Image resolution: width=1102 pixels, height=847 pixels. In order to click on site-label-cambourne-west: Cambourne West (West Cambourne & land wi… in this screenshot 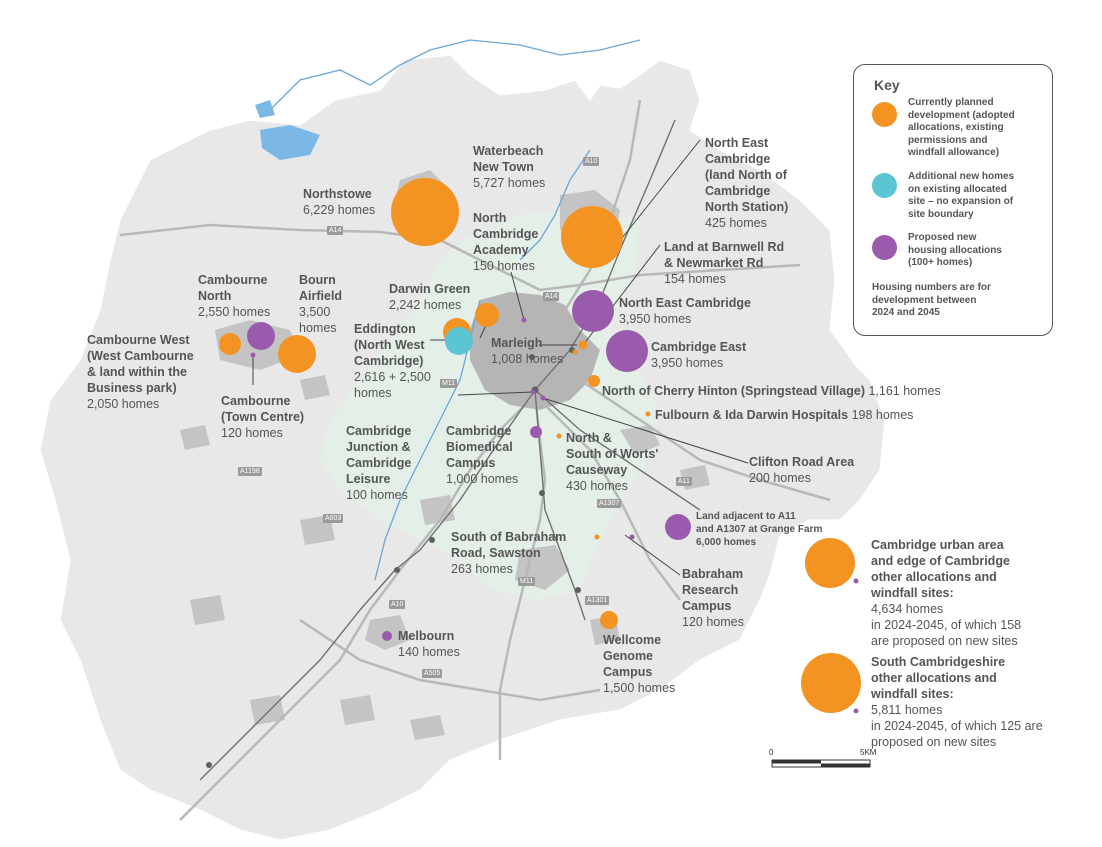, I will do `click(140, 372)`.